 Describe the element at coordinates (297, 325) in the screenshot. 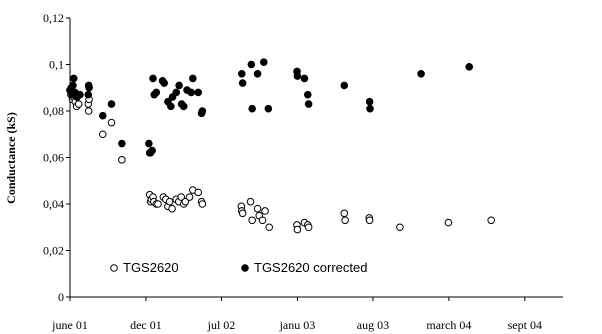

I see `x-tick-label: janu 03` at that location.